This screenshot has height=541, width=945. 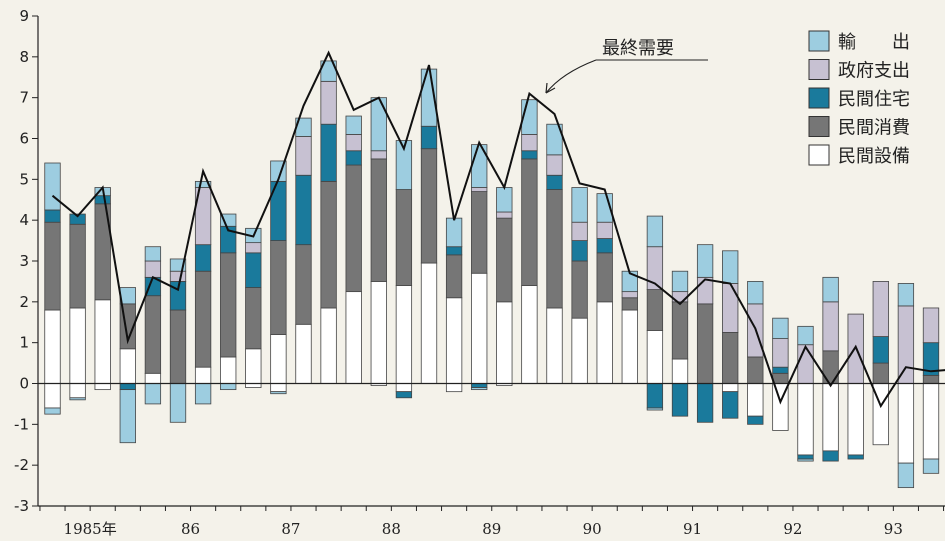 I want to click on y-tick-label: -1, so click(x=21, y=424).